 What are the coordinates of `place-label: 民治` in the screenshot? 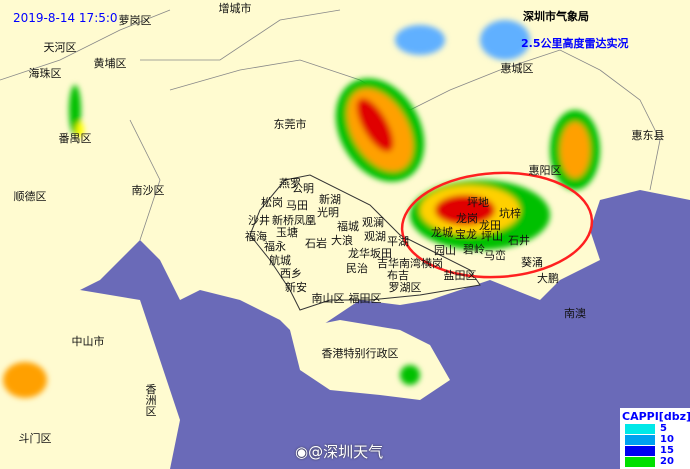 It's located at (357, 268).